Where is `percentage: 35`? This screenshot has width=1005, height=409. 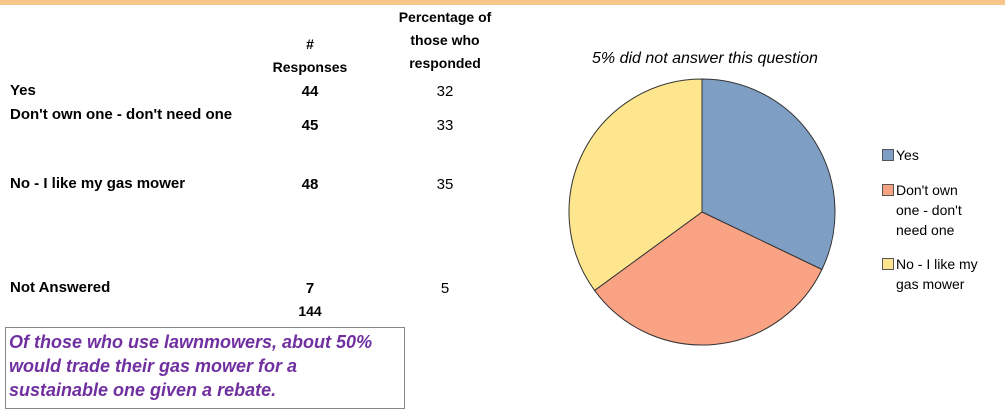 percentage: 35 is located at coordinates (445, 184).